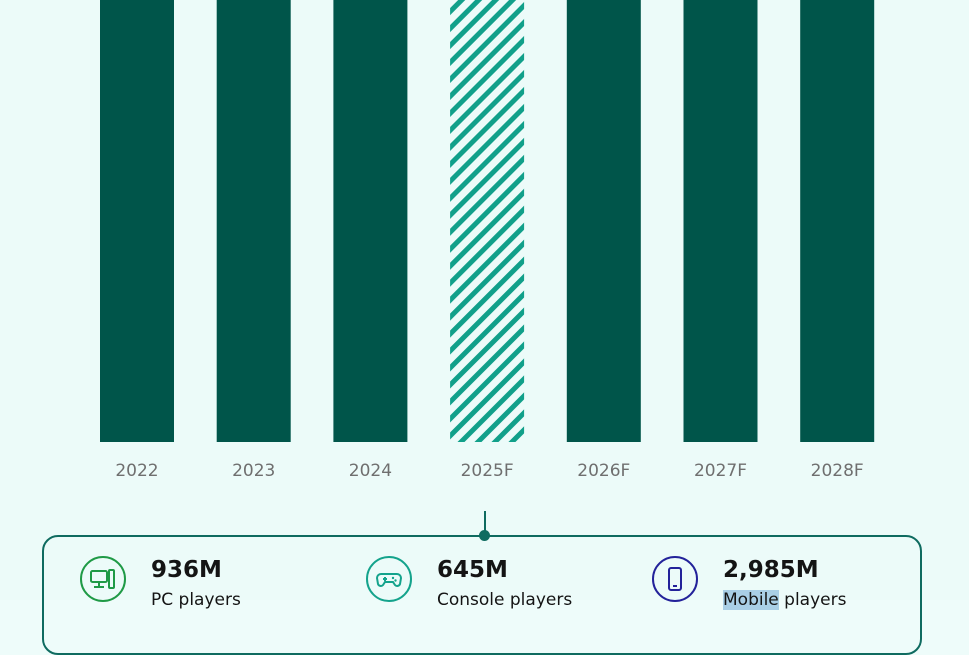 Image resolution: width=969 pixels, height=655 pixels. I want to click on bar-2025f, so click(487, 221).